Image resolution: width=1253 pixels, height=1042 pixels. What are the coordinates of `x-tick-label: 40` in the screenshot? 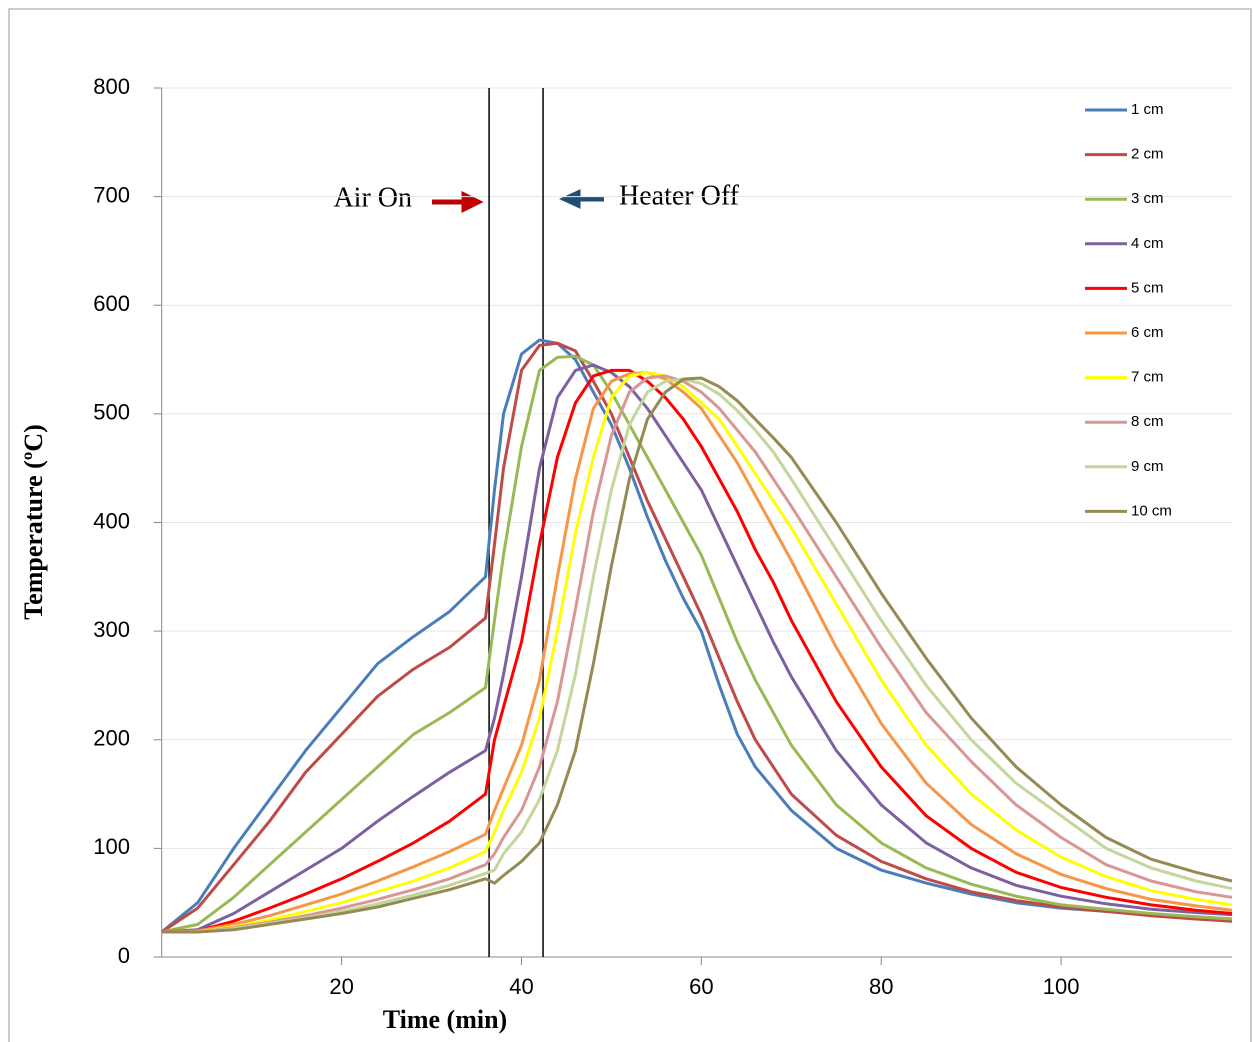 It's located at (521, 986).